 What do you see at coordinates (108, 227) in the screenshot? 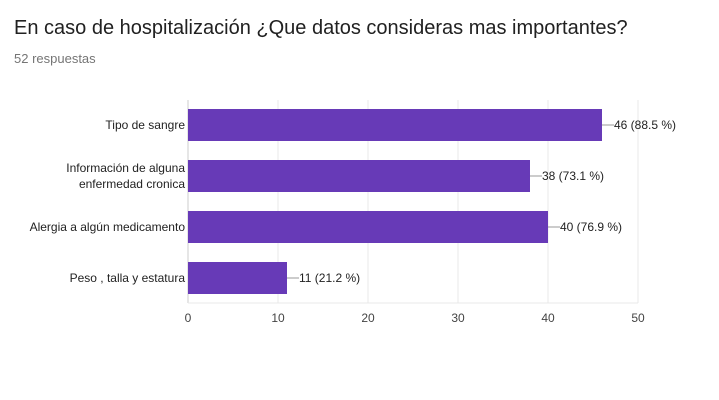
I see `category-label: Alergia a algún medicamento` at bounding box center [108, 227].